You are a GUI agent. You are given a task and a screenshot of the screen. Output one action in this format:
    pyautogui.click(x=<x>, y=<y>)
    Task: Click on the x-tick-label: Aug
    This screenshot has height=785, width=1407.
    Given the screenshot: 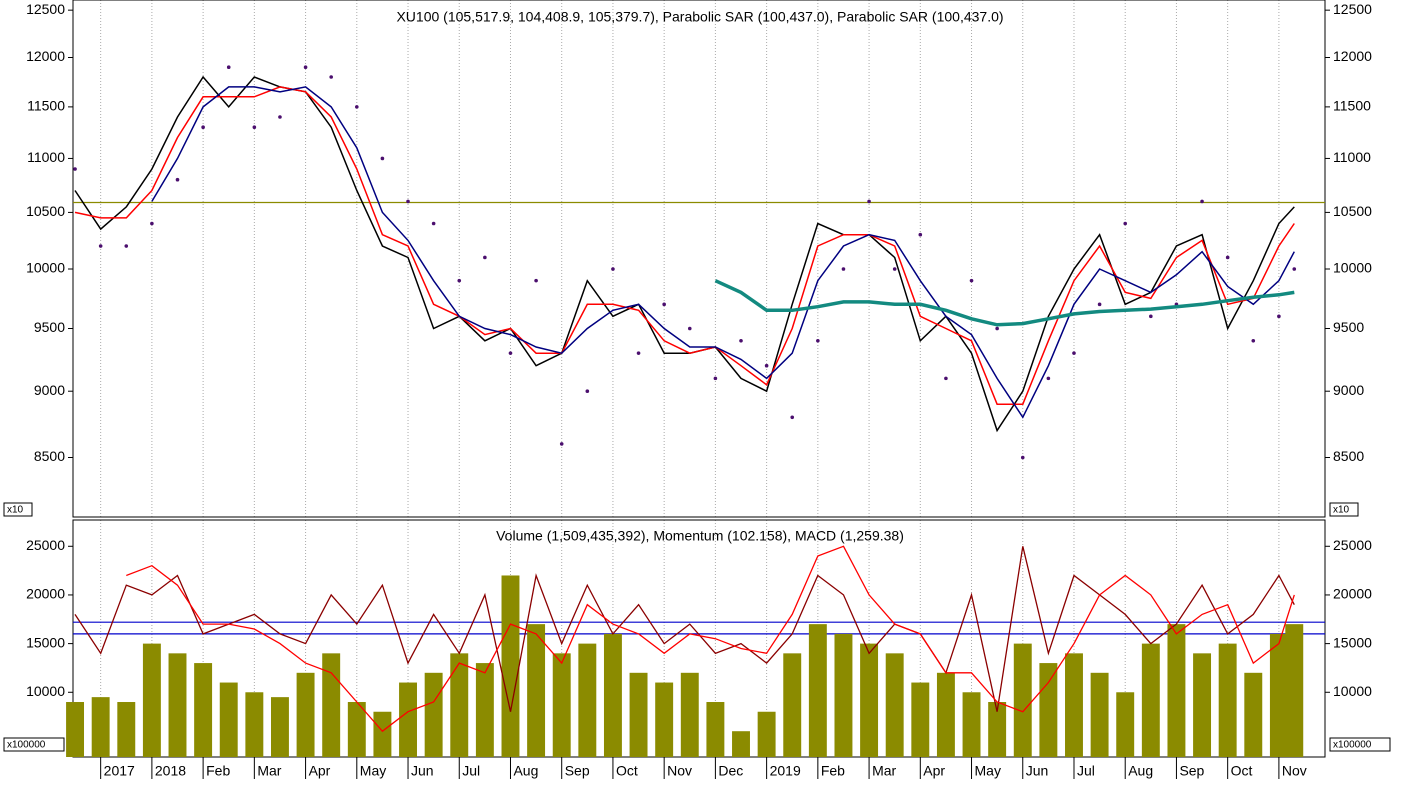 What is the action you would take?
    pyautogui.click(x=525, y=771)
    